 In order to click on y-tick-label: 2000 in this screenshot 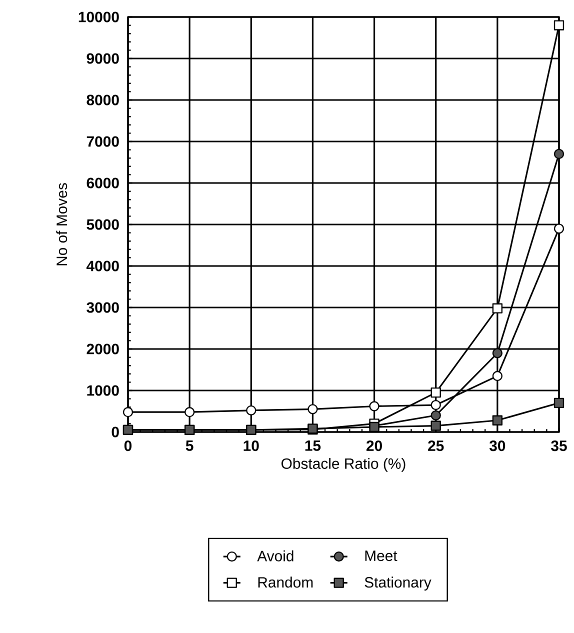, I will do `click(102, 349)`.